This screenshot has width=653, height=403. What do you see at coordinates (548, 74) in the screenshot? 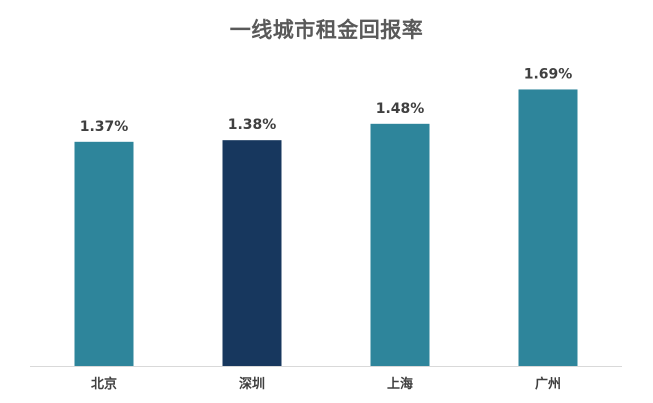
I see `data-label-4: 1.69%` at bounding box center [548, 74].